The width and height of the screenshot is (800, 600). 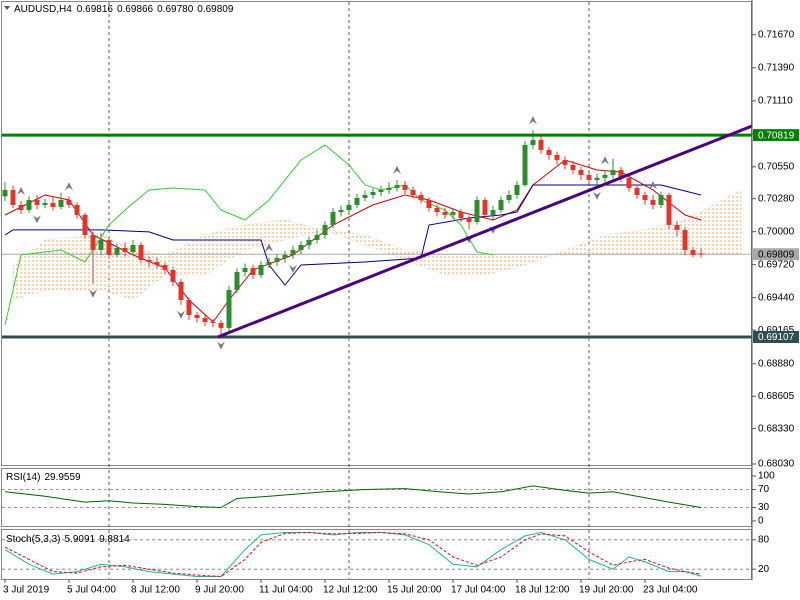 I want to click on x-tick-label: 5 Jul 04:00, so click(x=91, y=590).